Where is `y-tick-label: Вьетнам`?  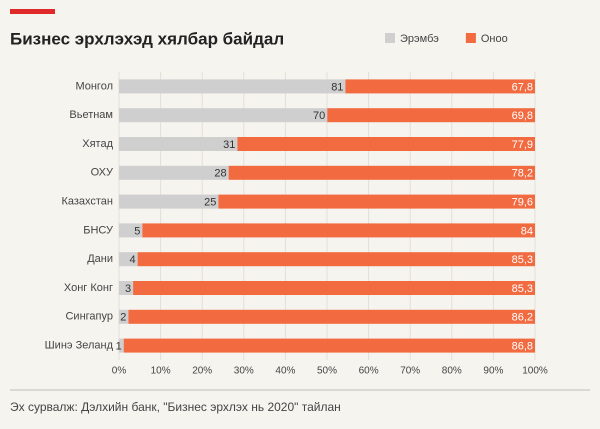 y-tick-label: Вьетнам is located at coordinates (91, 115).